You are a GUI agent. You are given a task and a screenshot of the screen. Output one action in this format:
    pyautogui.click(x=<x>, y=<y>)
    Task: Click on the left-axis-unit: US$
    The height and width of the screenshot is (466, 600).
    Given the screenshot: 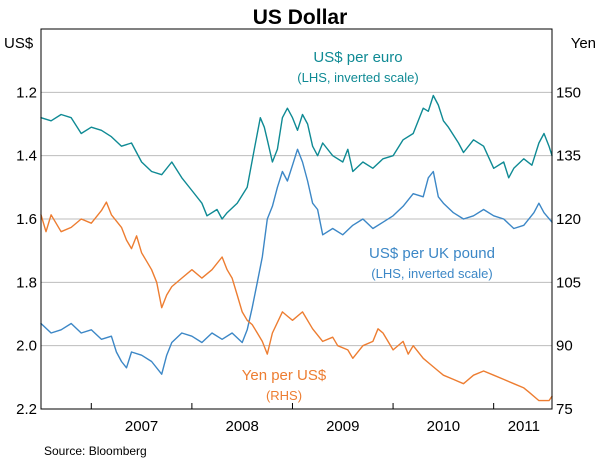 What is the action you would take?
    pyautogui.click(x=19, y=43)
    